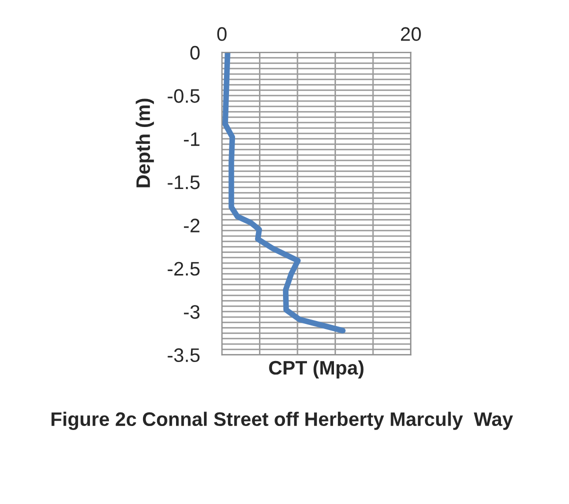 Image resolution: width=569 pixels, height=504 pixels. I want to click on y-tick-label: -1, so click(192, 139).